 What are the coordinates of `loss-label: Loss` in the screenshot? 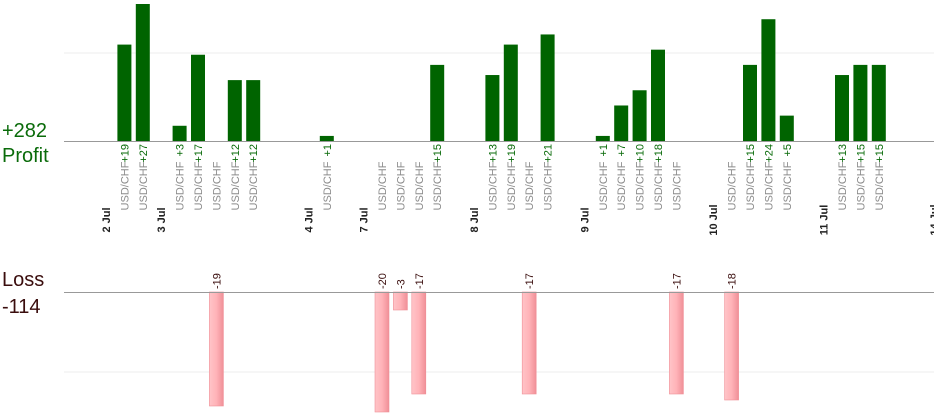 It's located at (23, 280).